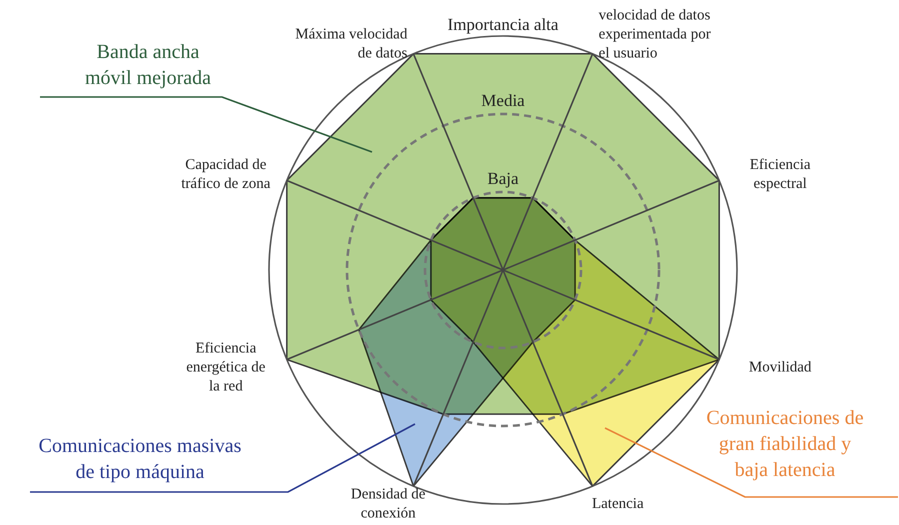  I want to click on text: Banda ancha móvil mejorada, so click(148, 65).